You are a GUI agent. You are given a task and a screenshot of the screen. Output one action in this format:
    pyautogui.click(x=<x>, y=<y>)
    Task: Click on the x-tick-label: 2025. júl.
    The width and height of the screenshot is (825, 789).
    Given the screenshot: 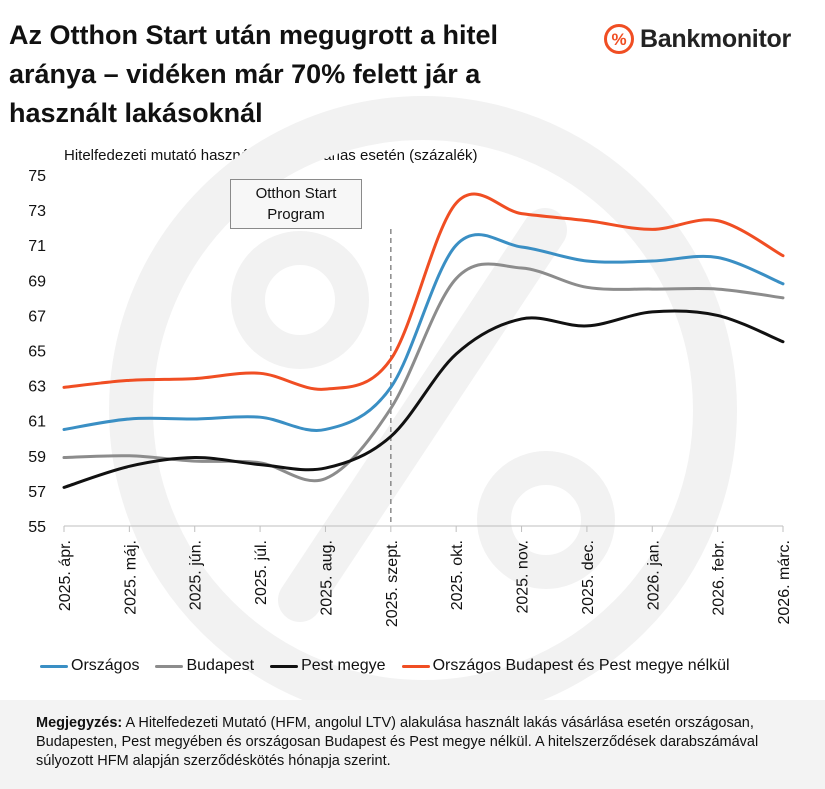 What is the action you would take?
    pyautogui.click(x=261, y=572)
    